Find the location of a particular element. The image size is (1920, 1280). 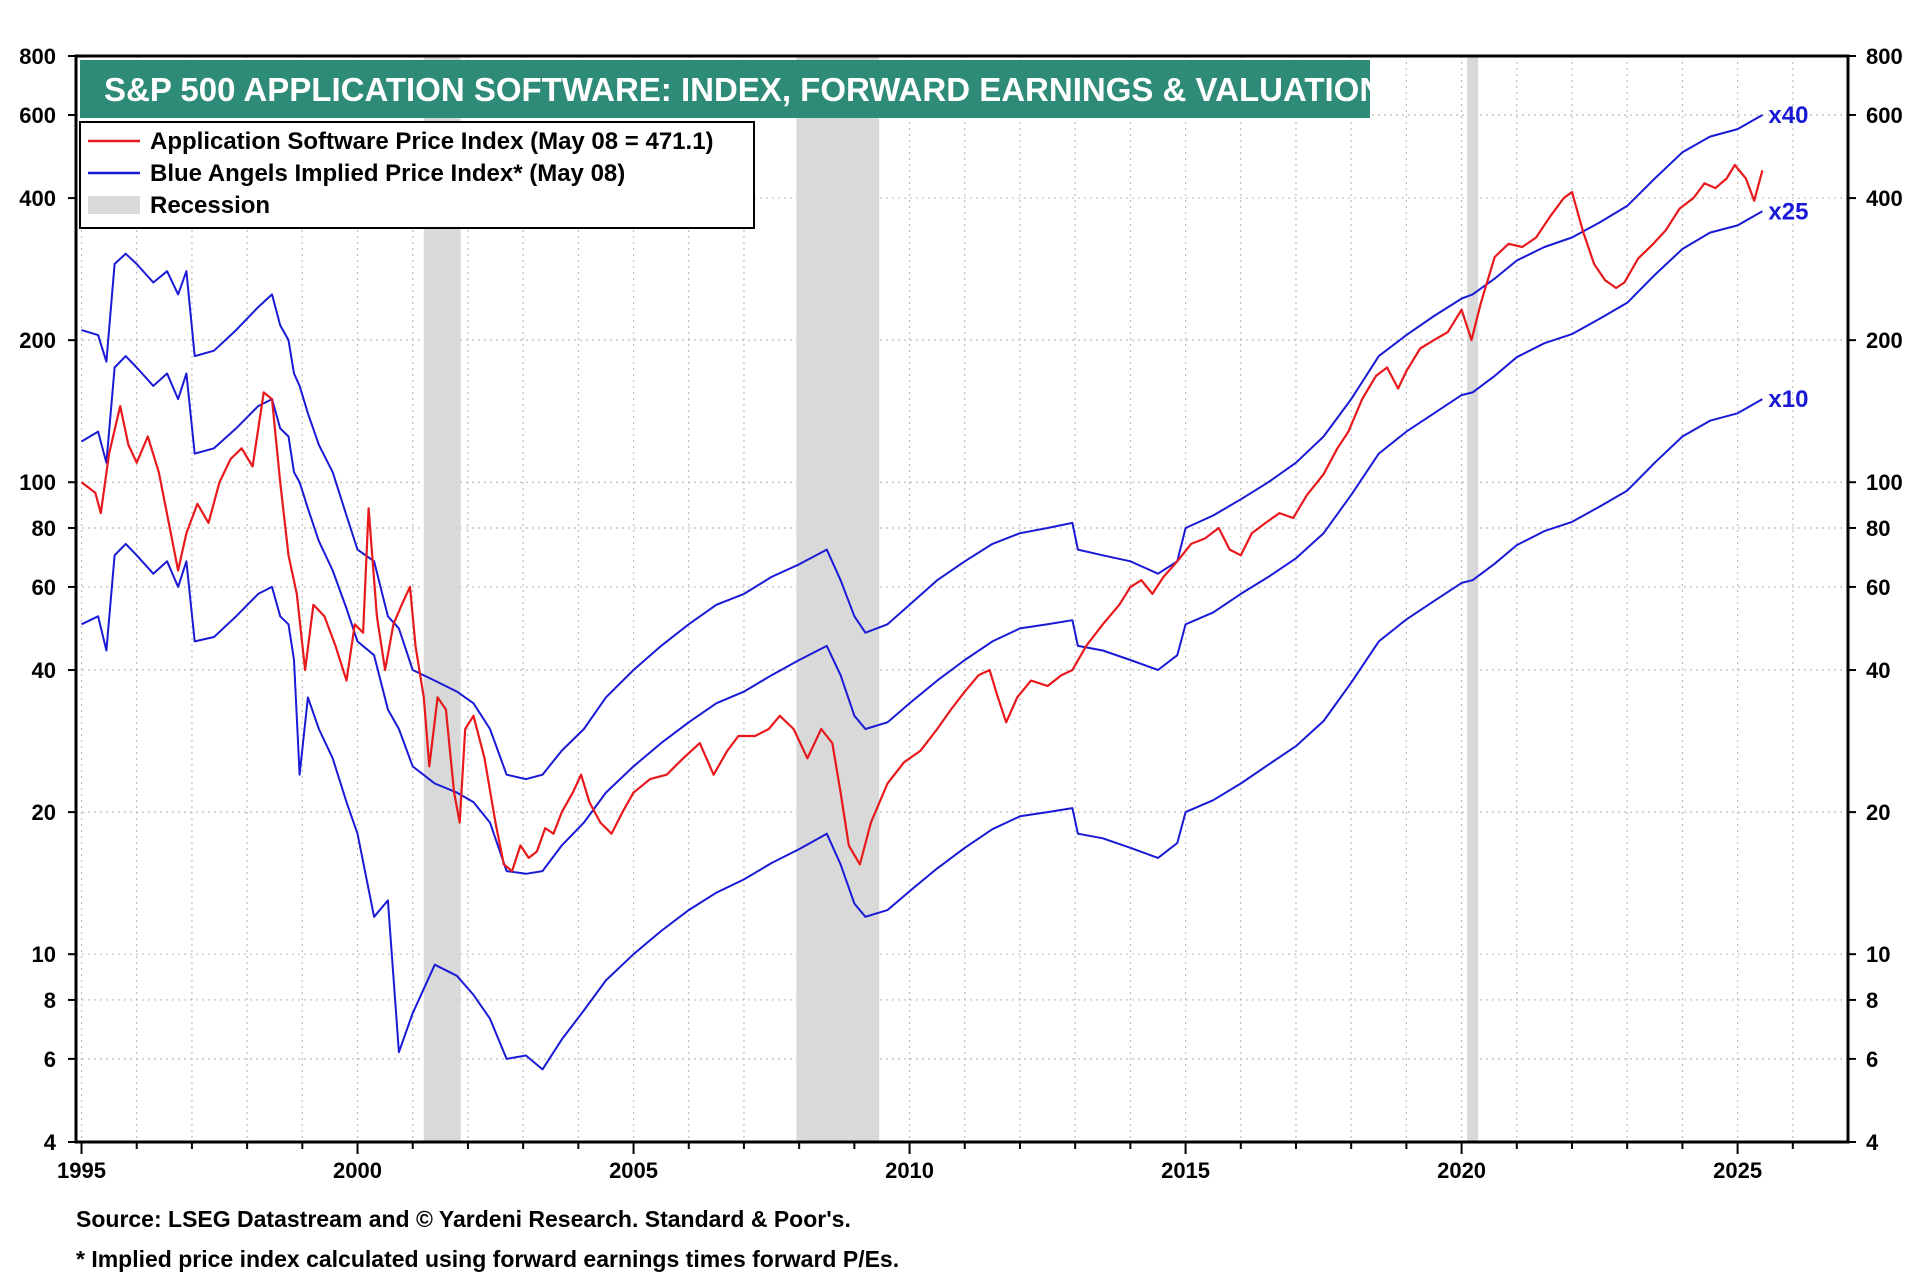

x-tick-label: 2025 is located at coordinates (1737, 1170).